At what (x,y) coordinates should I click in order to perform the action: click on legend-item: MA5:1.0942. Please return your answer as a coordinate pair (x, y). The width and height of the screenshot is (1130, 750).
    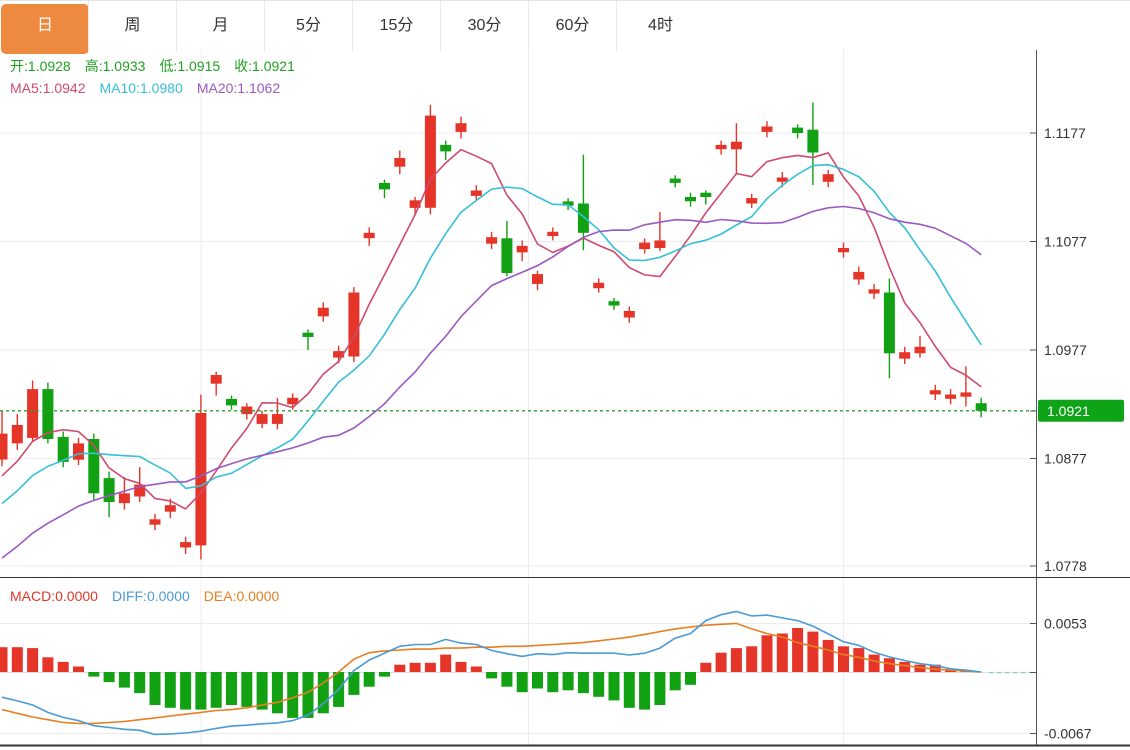
    Looking at the image, I should click on (48, 88).